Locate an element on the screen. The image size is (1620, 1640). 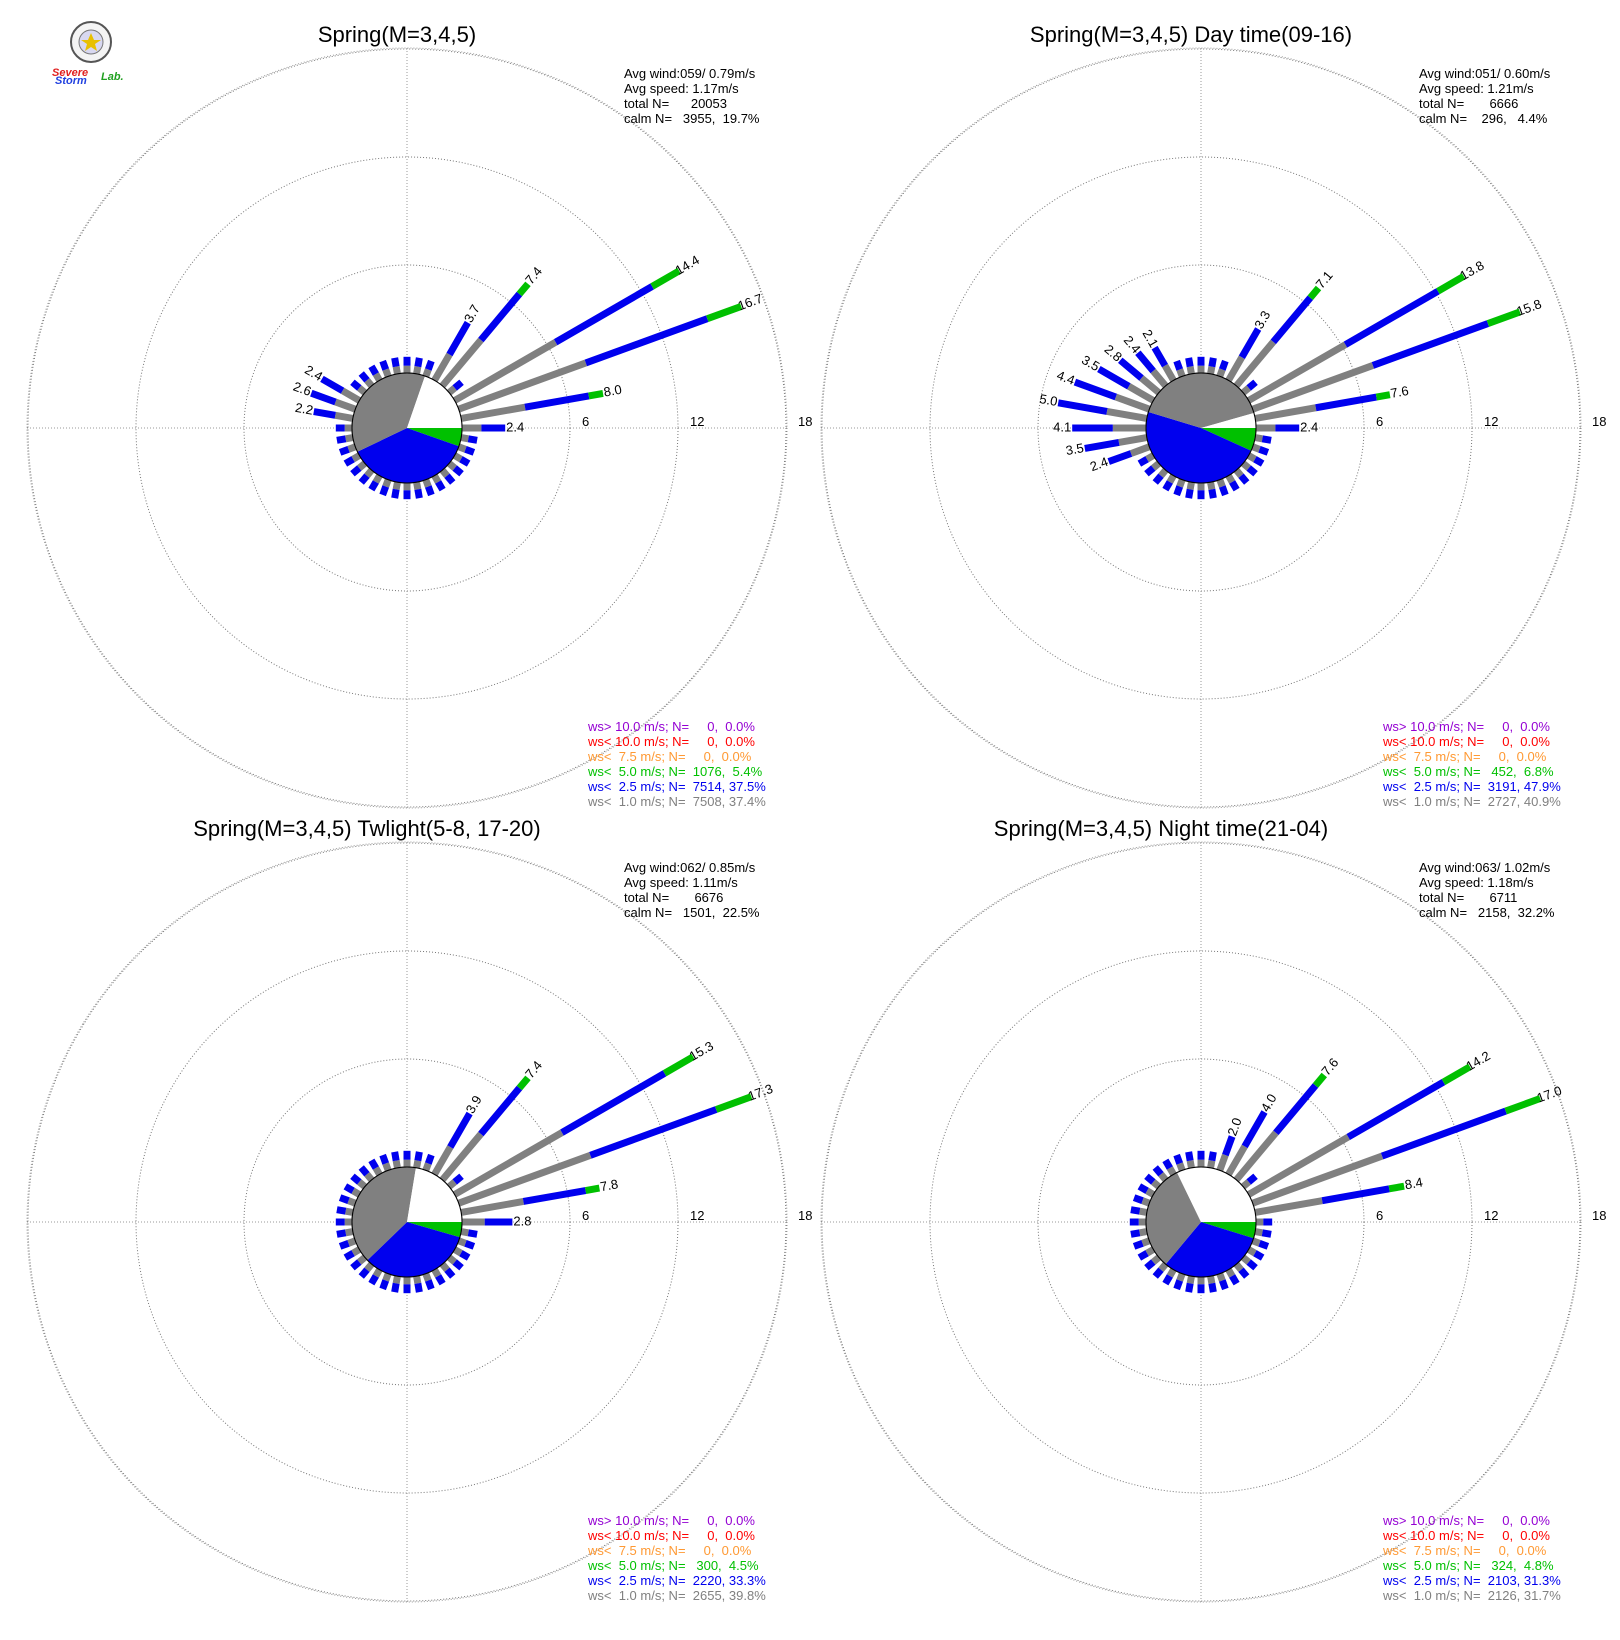
bar-value-label: 2.0 is located at coordinates (1234, 1127).